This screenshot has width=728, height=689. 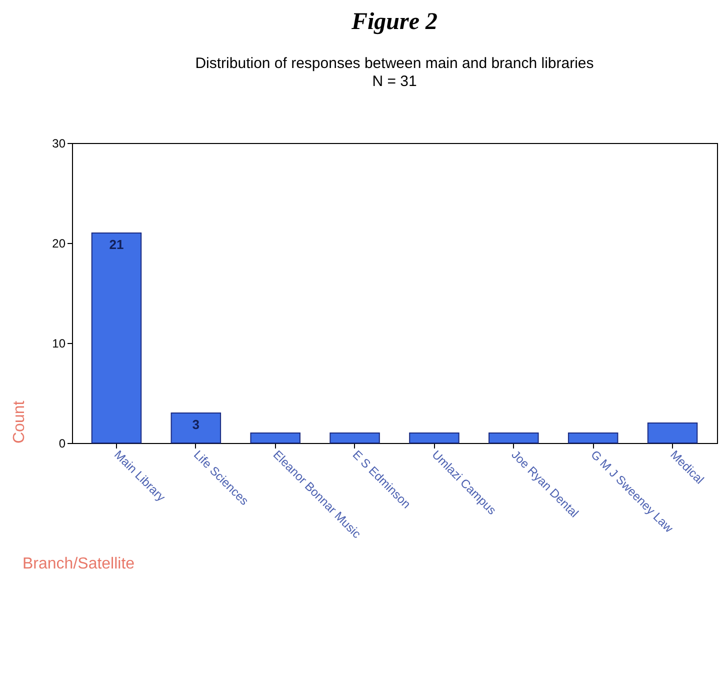 I want to click on chart-title: Figure 2, so click(x=394, y=22).